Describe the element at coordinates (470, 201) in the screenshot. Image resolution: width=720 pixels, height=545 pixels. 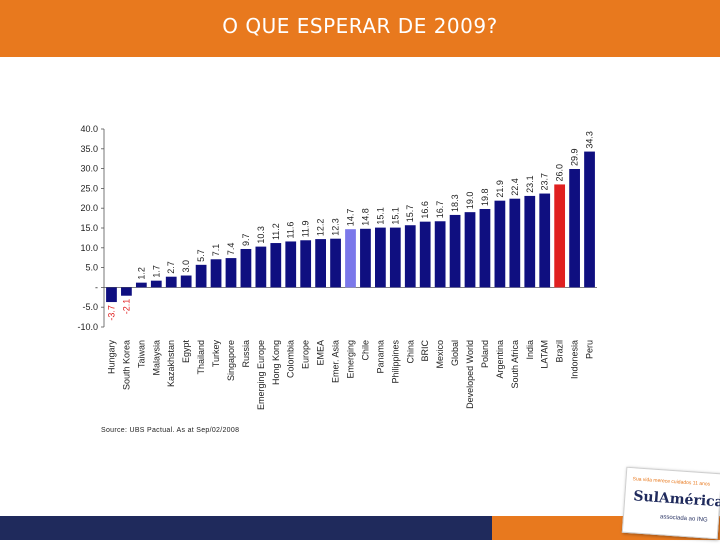
I see `value-label: 19.0` at that location.